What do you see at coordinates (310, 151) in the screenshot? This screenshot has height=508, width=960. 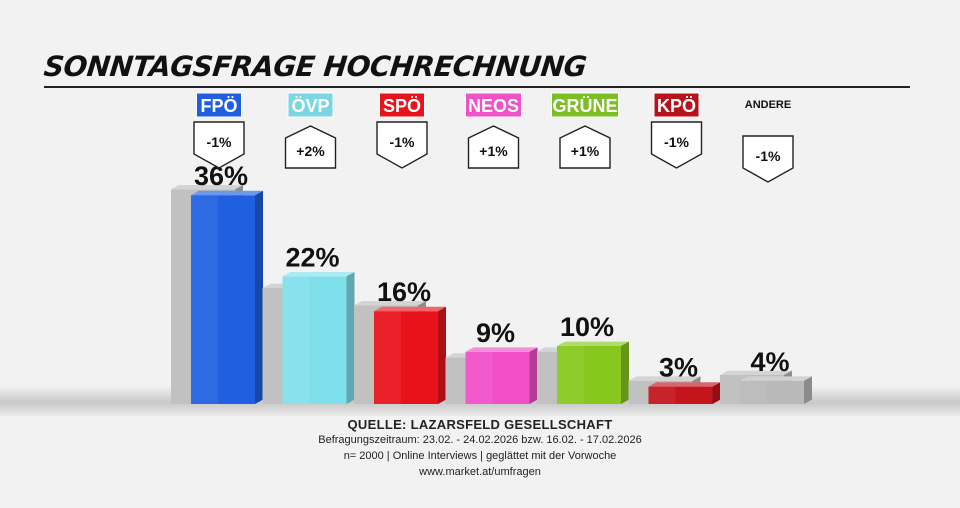 I see `change-label: +2%` at bounding box center [310, 151].